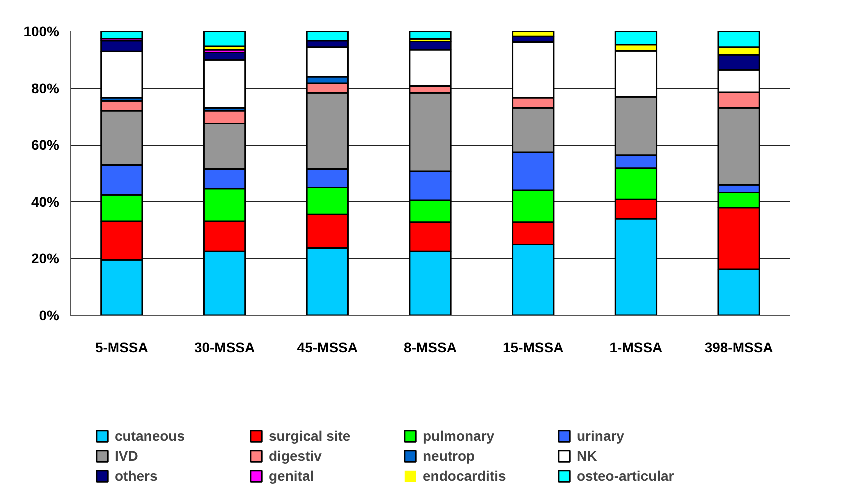 Image resolution: width=854 pixels, height=493 pixels. Describe the element at coordinates (626, 476) in the screenshot. I see `legend-label: osteo-articular` at that location.